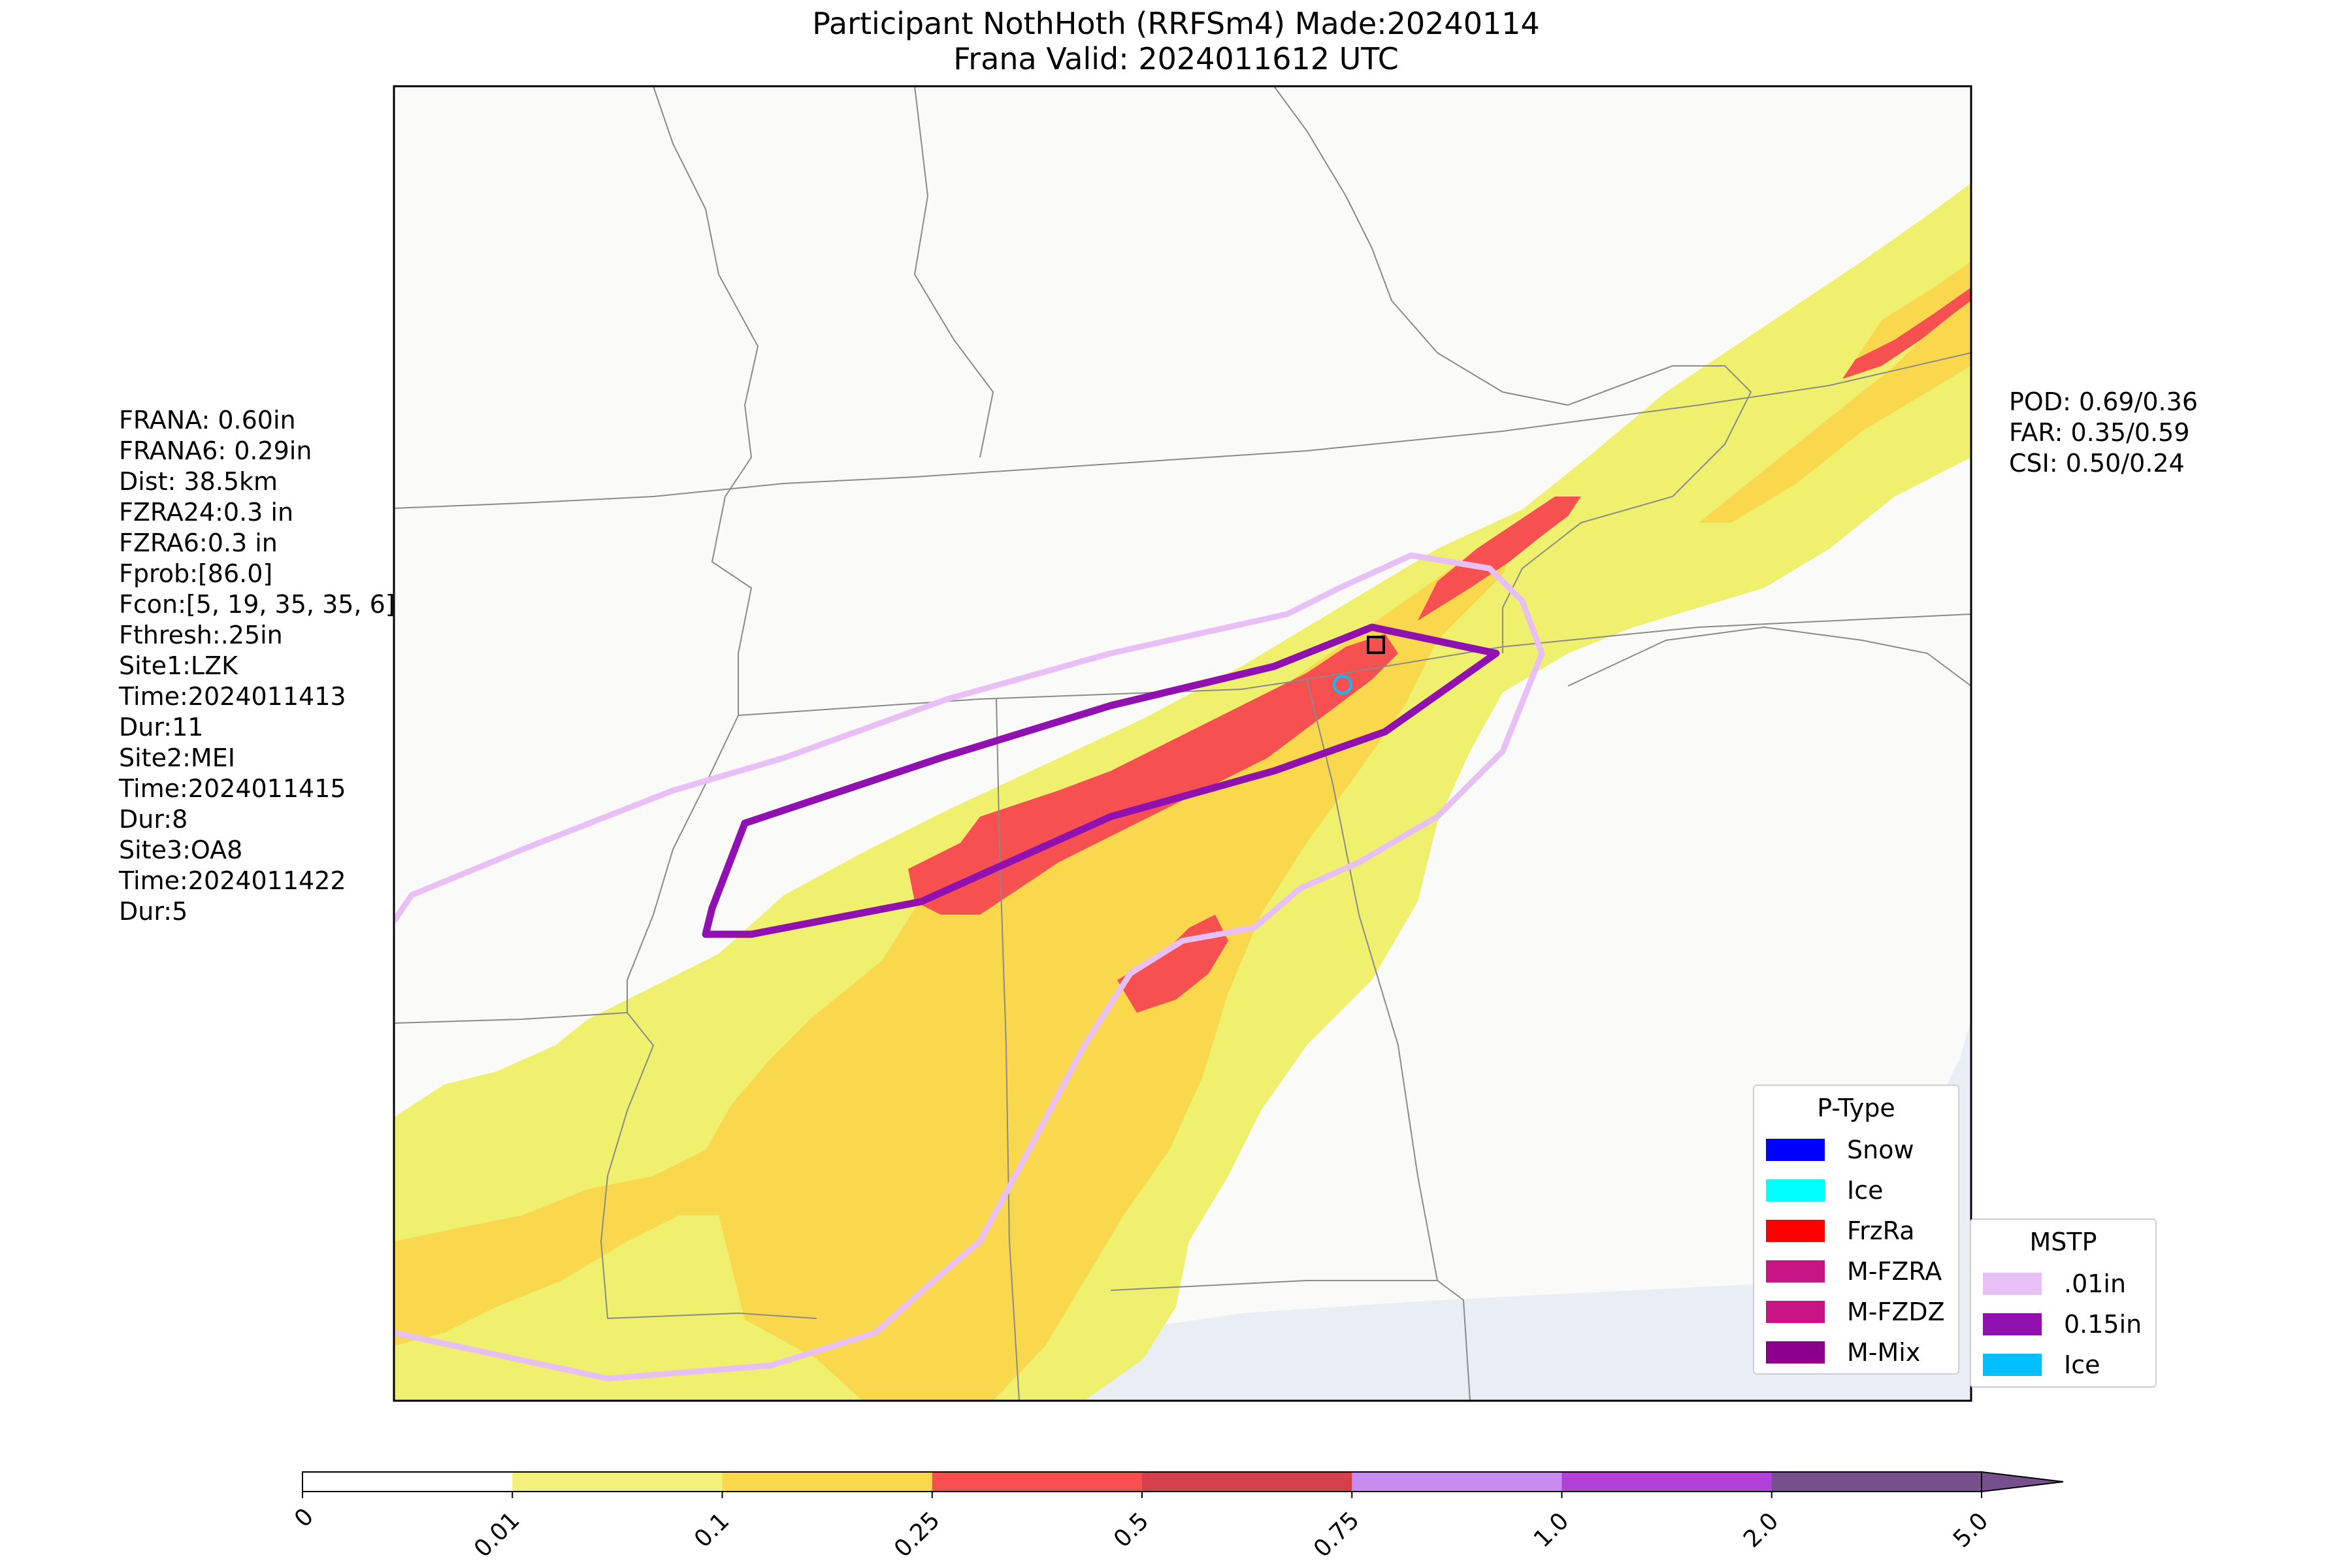 The width and height of the screenshot is (2352, 1568). I want to click on ptype-legend: P-Type Snow Ice FrzRa M-FZRA M-FZDZ M-Mix, so click(1856, 1230).